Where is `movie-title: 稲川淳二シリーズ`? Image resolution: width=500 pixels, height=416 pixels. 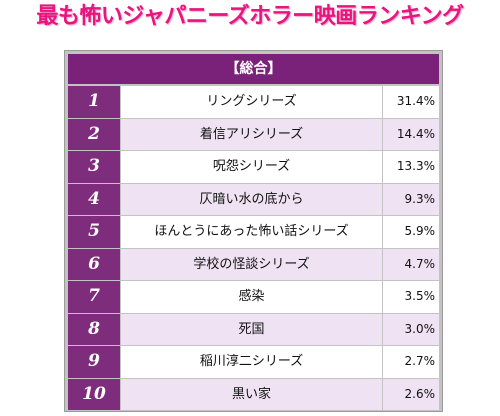
movie-title: 稲川淳二シリーズ is located at coordinates (251, 362).